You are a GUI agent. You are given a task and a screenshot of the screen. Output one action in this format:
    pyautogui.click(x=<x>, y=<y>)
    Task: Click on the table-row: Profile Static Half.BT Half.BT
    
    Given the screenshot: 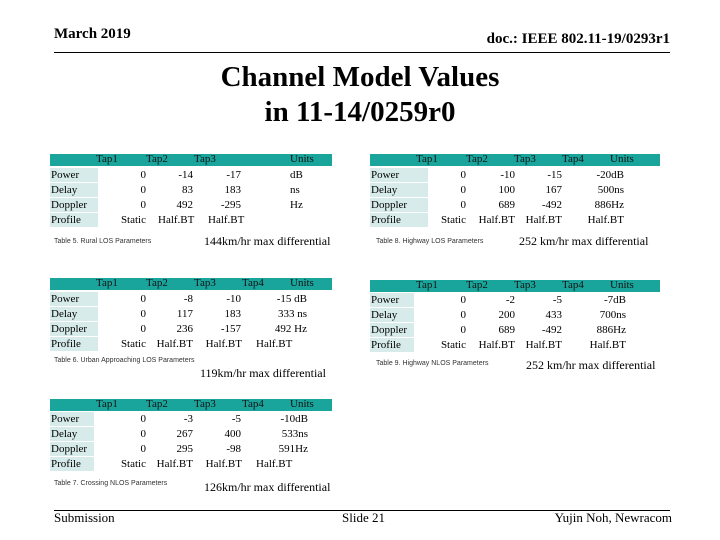 What is the action you would take?
    pyautogui.click(x=191, y=220)
    